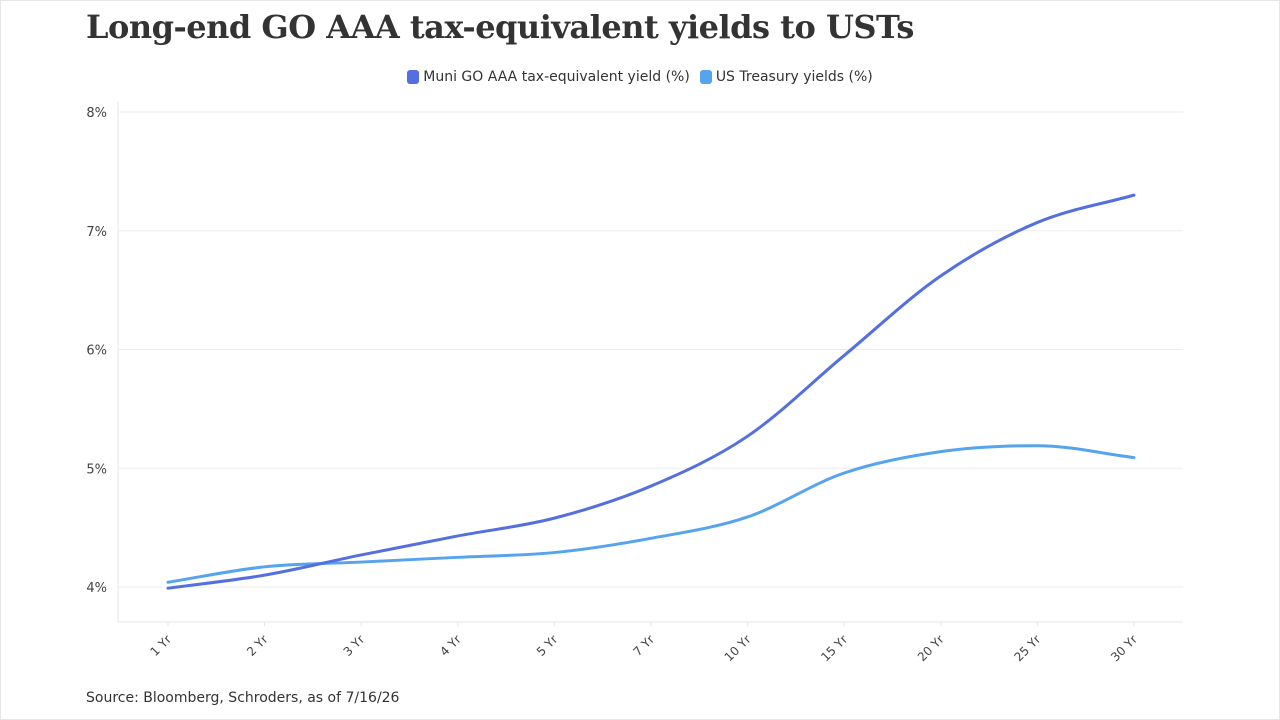  I want to click on x-tick-label: 15 Yr, so click(834, 648).